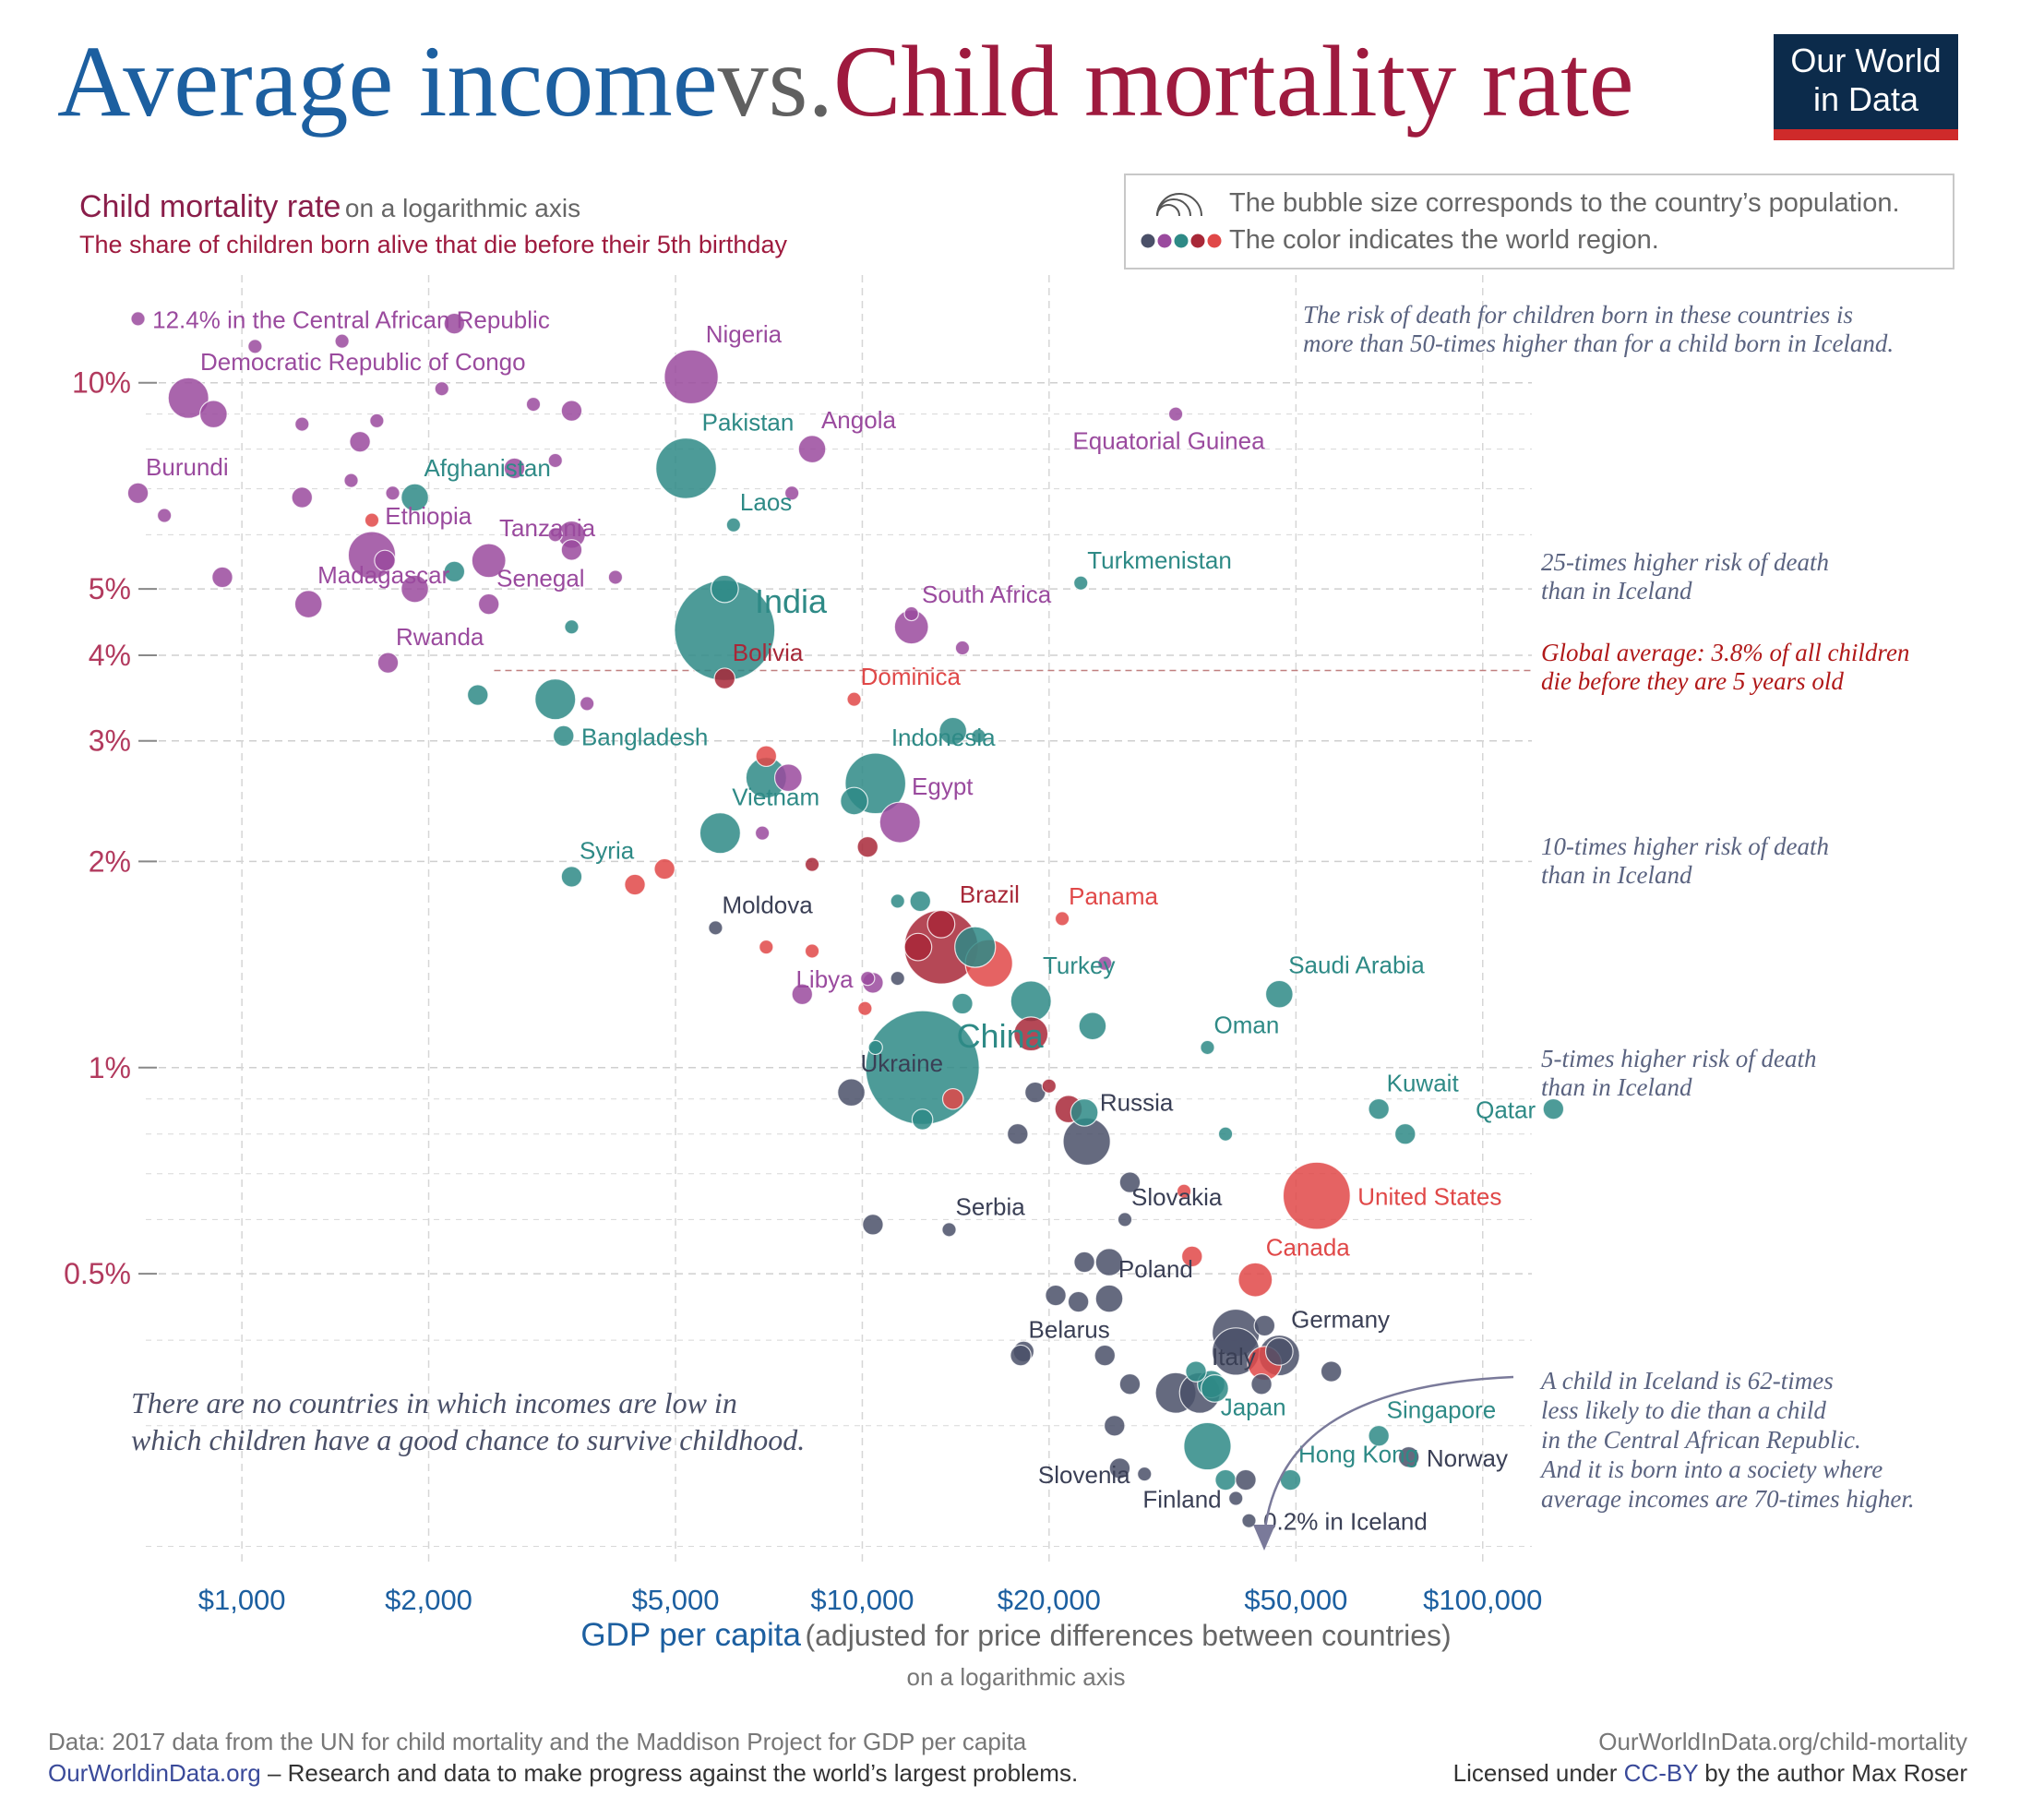 This screenshot has width=2032, height=1820. What do you see at coordinates (1113, 896) in the screenshot?
I see `country-label: Panama` at bounding box center [1113, 896].